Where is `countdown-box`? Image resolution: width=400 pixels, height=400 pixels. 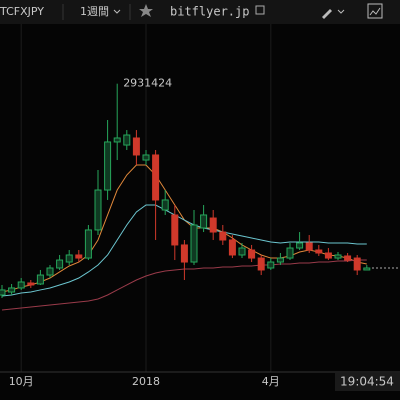 countdown-box is located at coordinates (367, 382).